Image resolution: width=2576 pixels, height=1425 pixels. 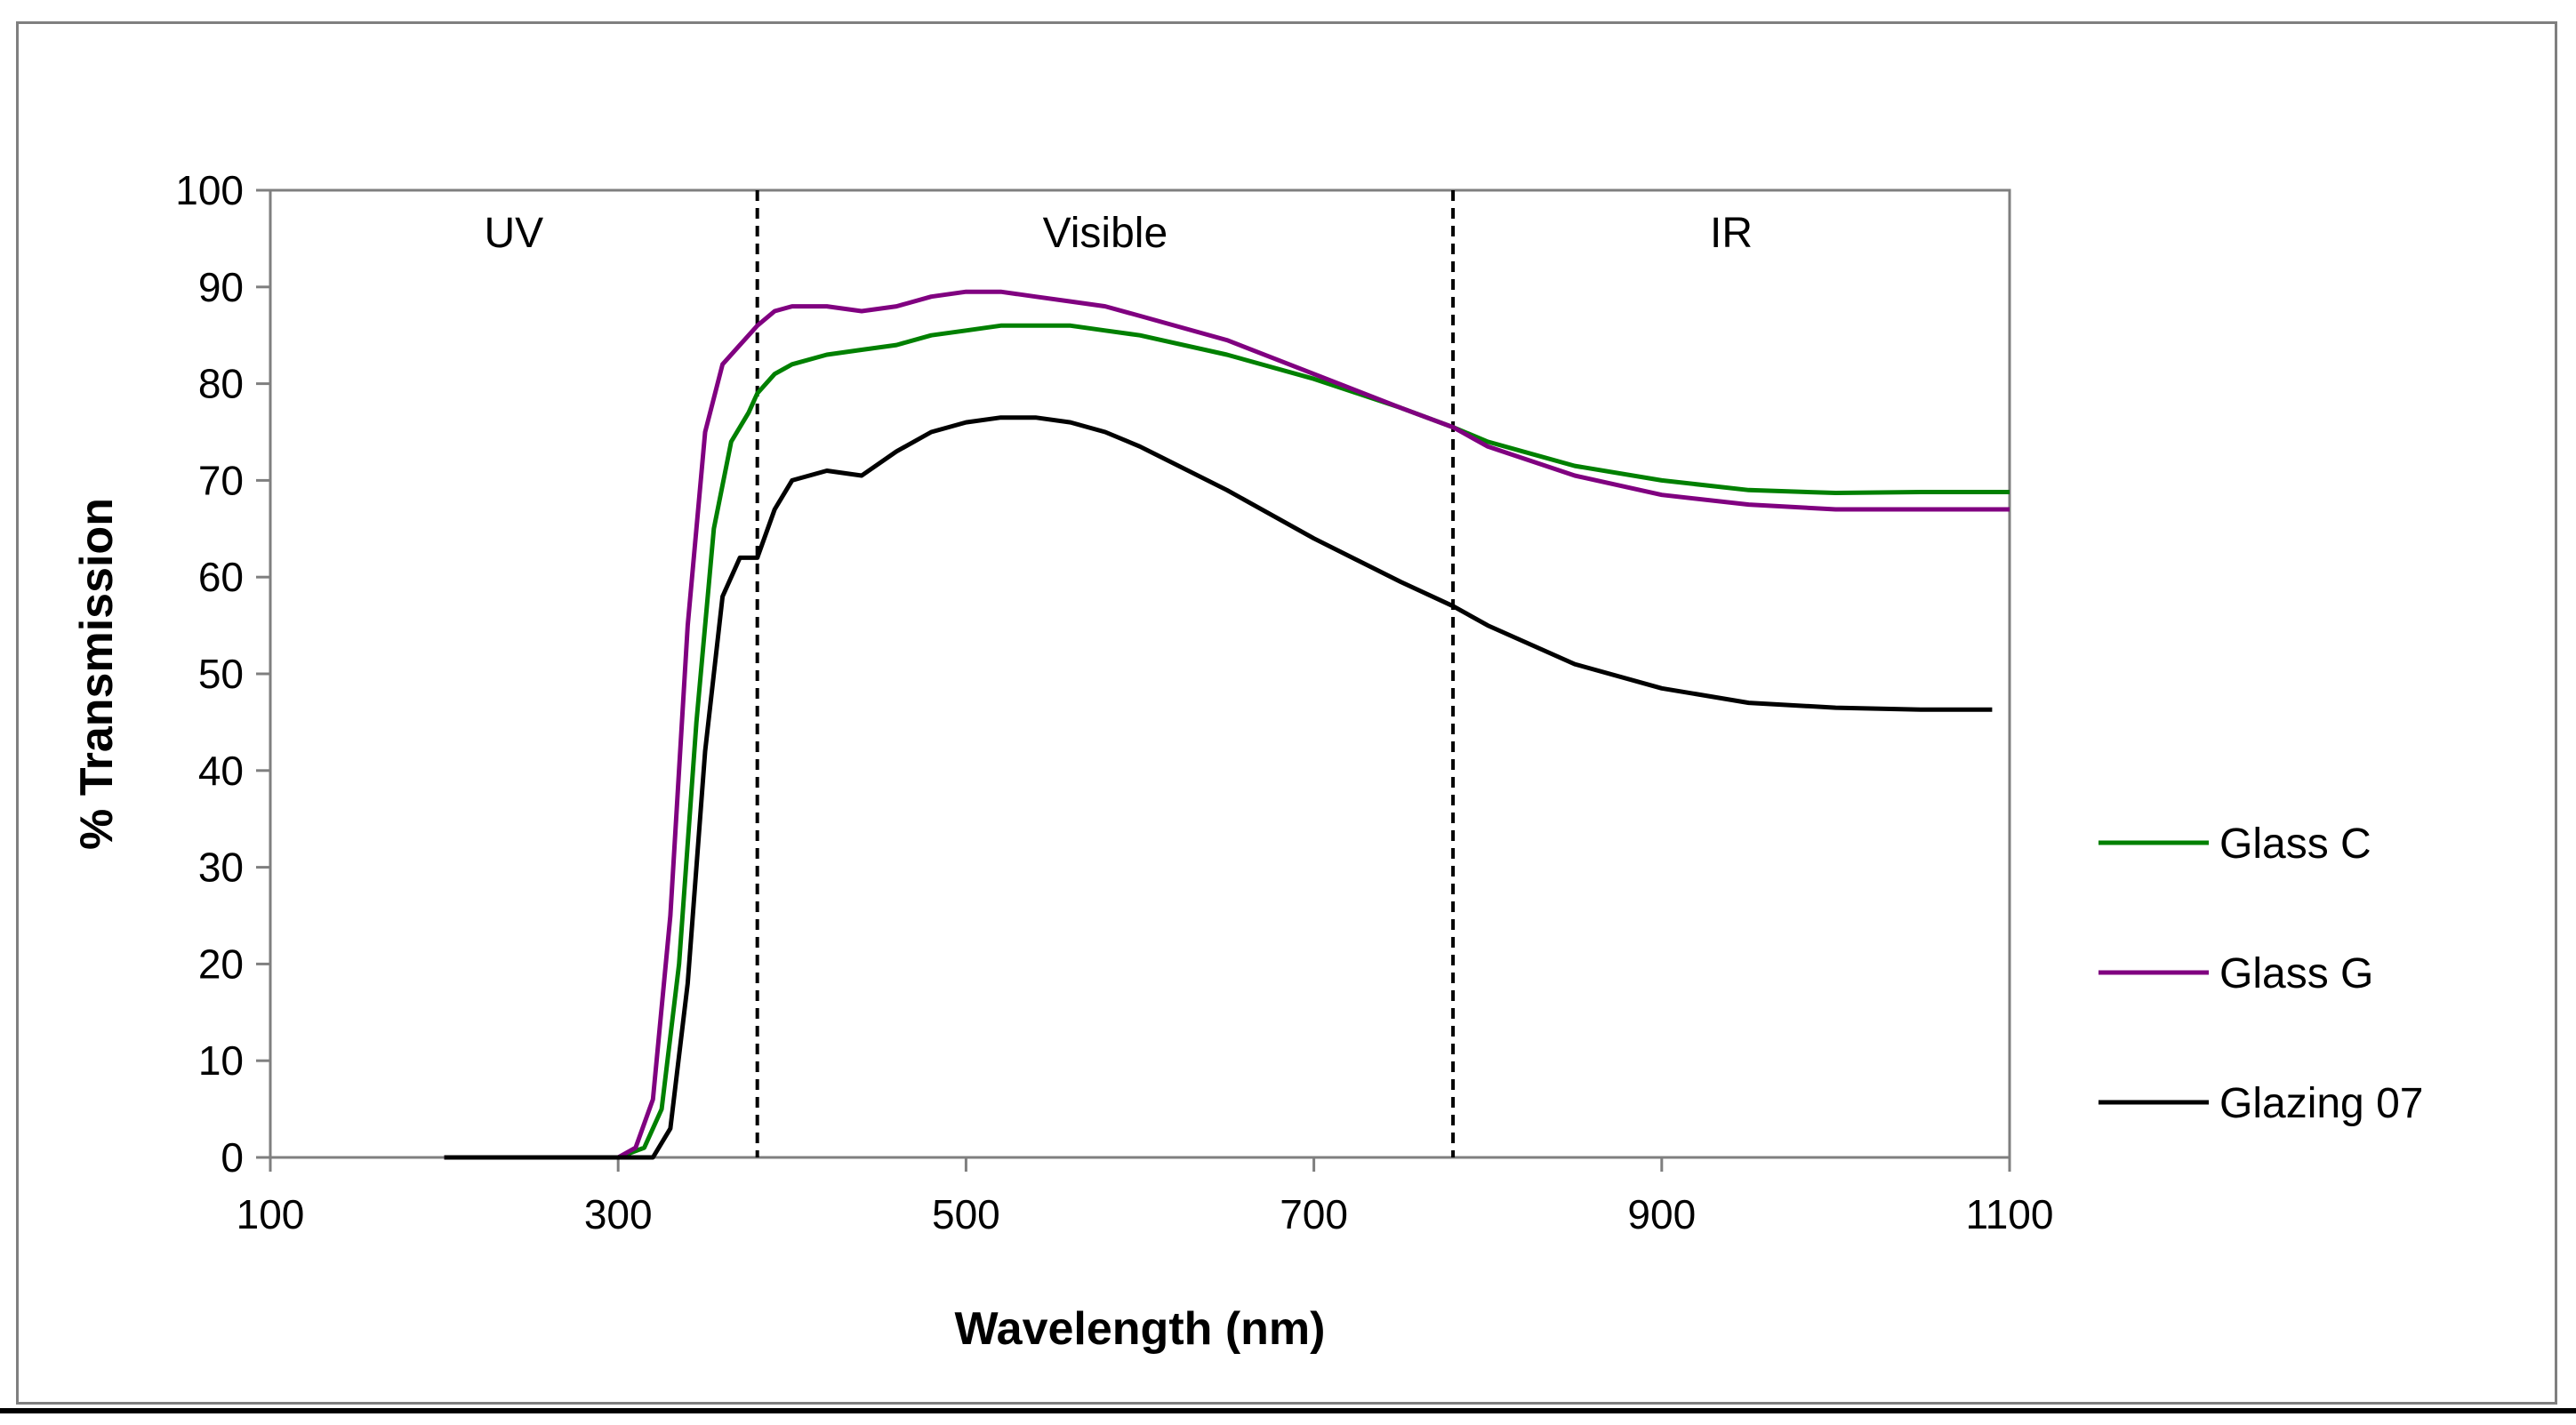 What do you see at coordinates (221, 868) in the screenshot?
I see `y-tick-label: 30` at bounding box center [221, 868].